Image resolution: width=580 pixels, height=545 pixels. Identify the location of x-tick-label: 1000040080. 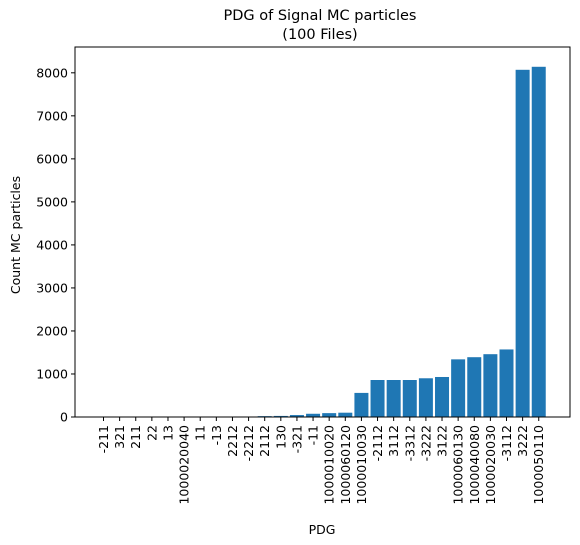
(474, 465).